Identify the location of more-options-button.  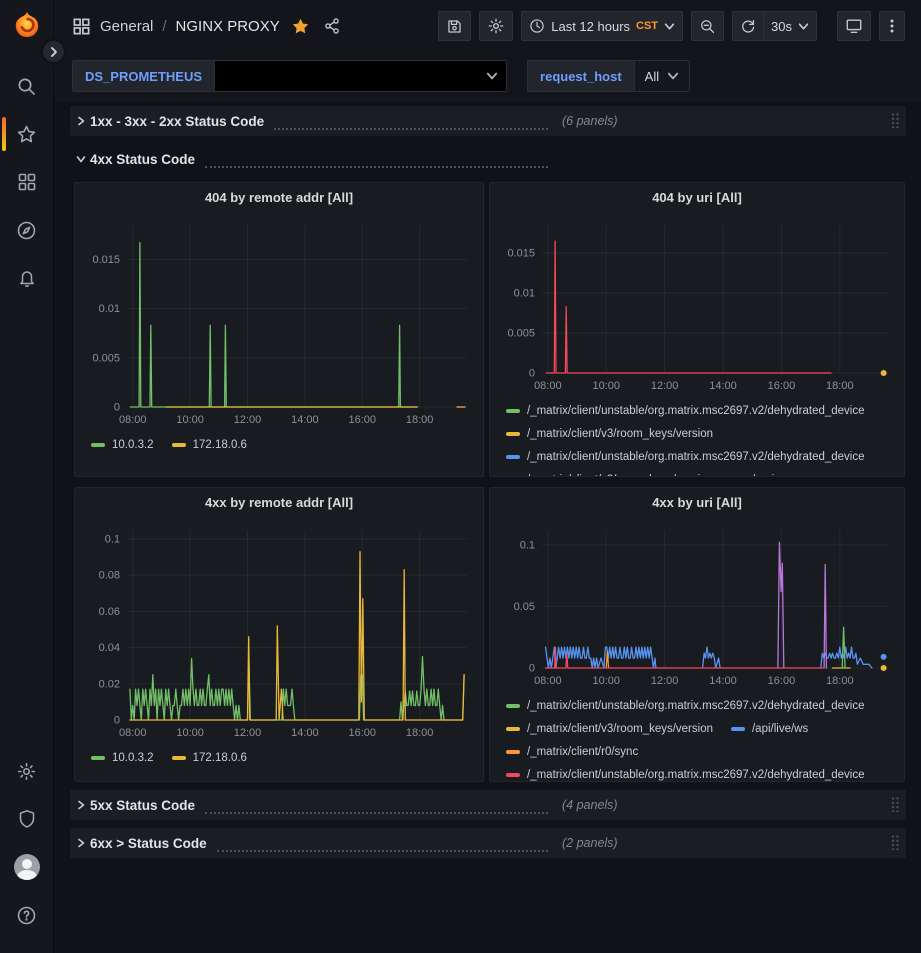
(892, 26).